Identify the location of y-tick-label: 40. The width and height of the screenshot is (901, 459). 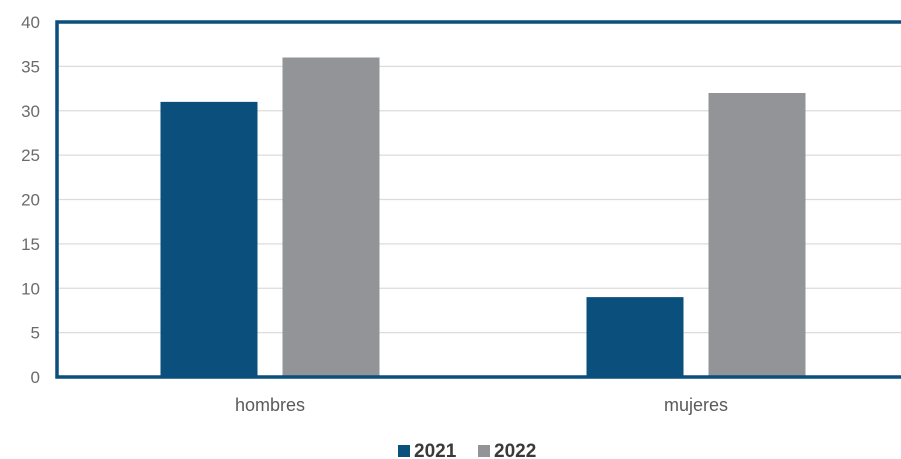
(30, 22).